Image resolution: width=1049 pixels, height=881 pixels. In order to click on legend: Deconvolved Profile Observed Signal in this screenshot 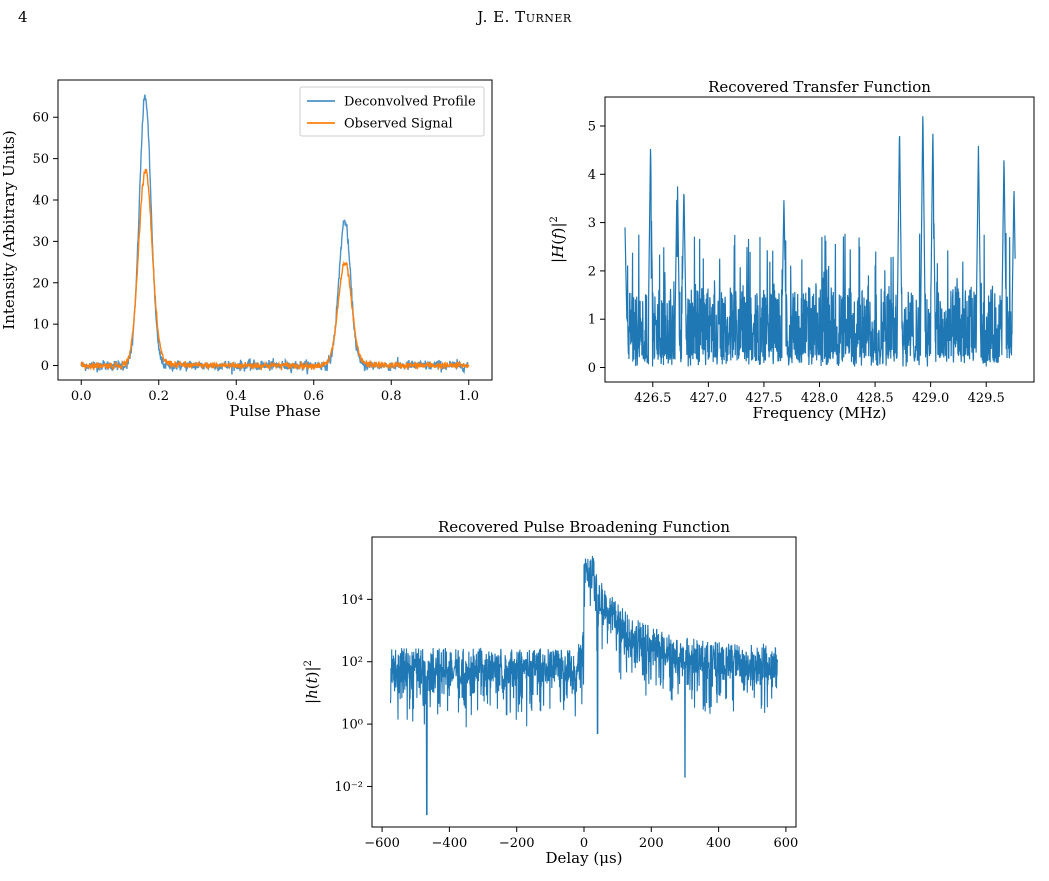, I will do `click(392, 111)`.